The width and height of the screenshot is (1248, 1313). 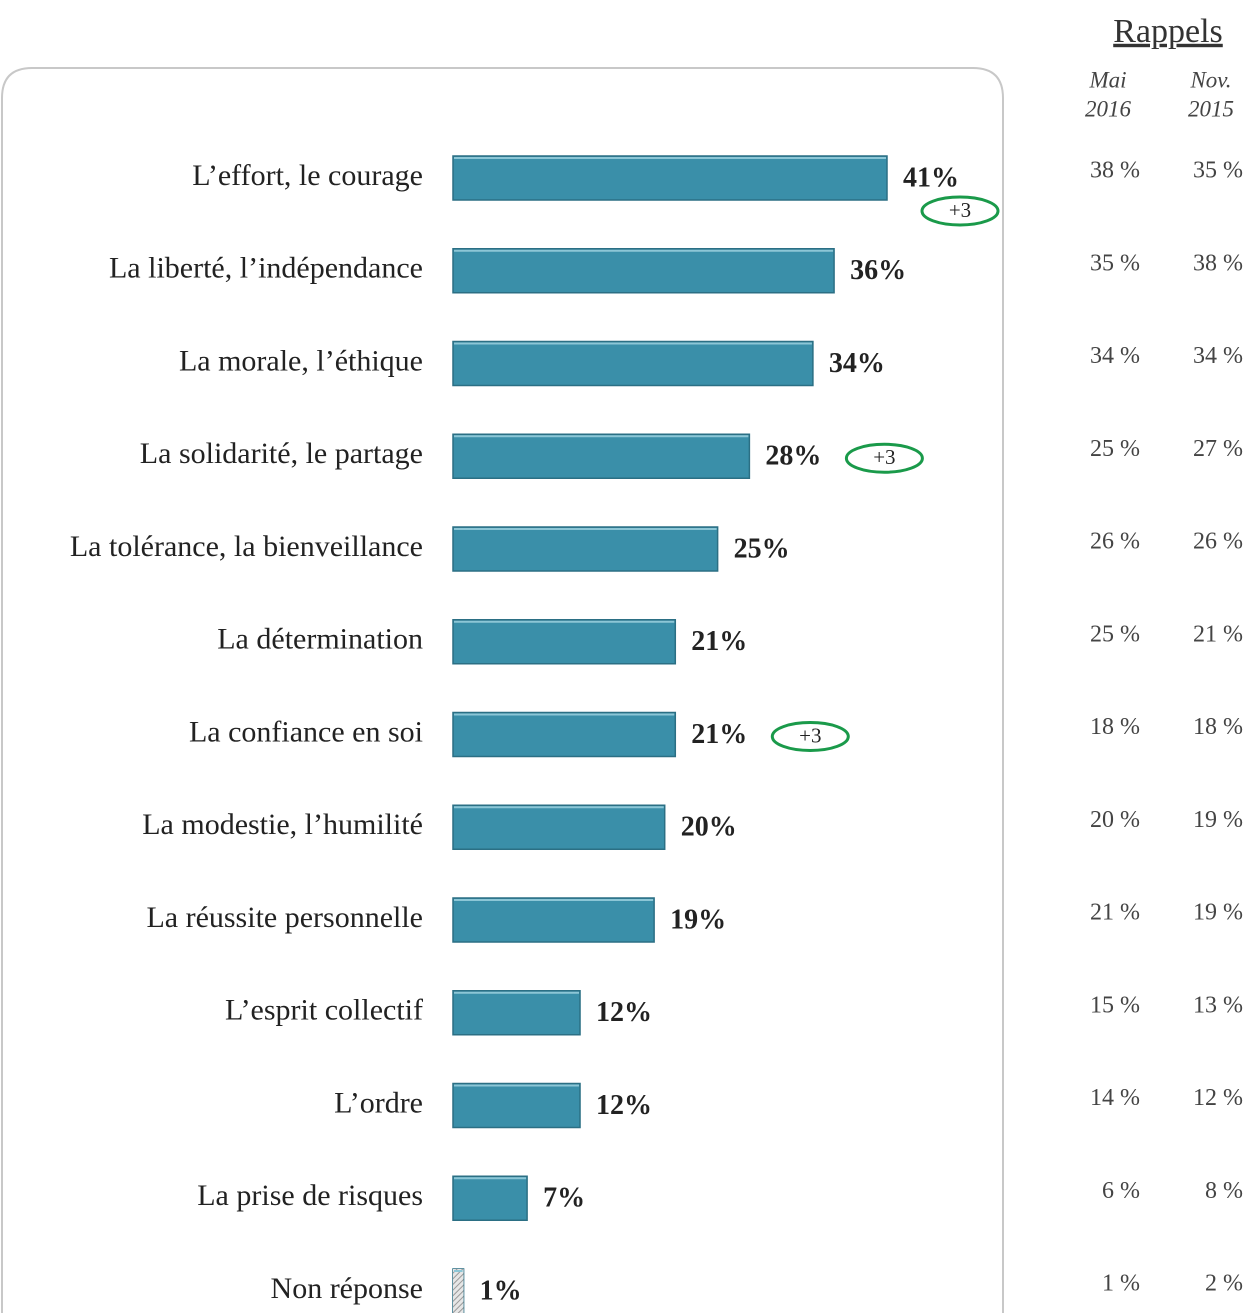 What do you see at coordinates (1121, 1284) in the screenshot?
I see `rappel-value: 1 %` at bounding box center [1121, 1284].